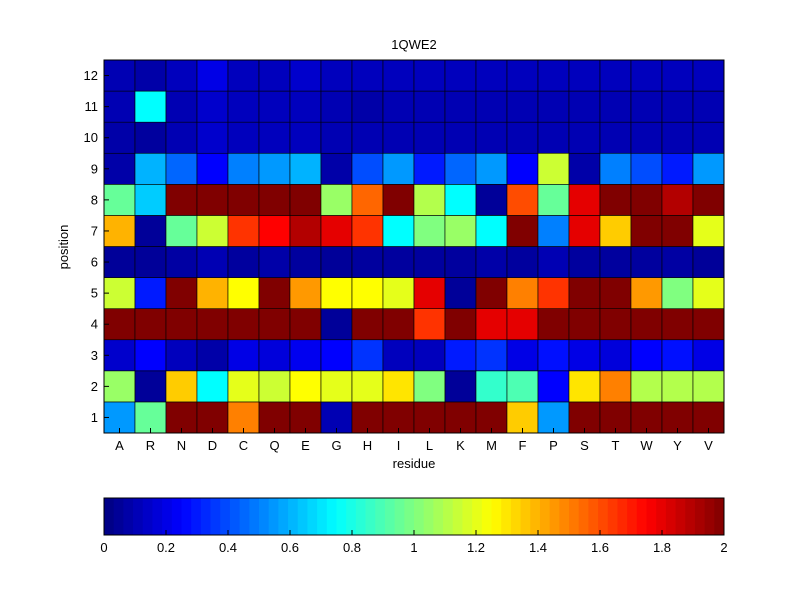 The height and width of the screenshot is (600, 800). What do you see at coordinates (553, 445) in the screenshot?
I see `x-tick-label: P` at bounding box center [553, 445].